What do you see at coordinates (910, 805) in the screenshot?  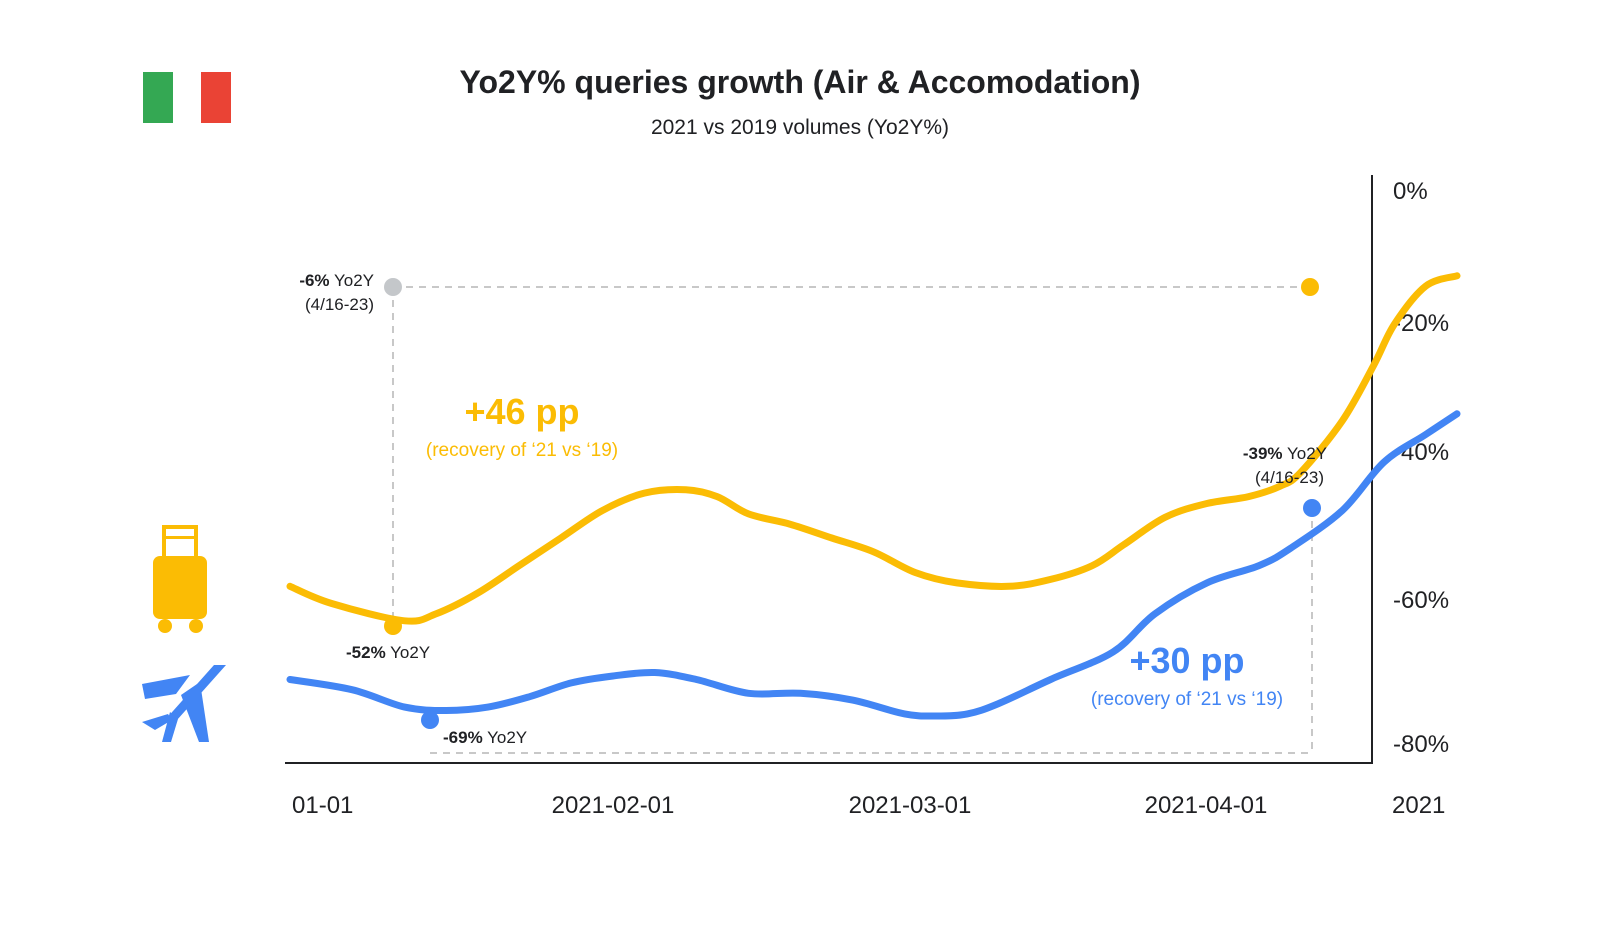 I see `x-tick-label: 2021-03-01` at bounding box center [910, 805].